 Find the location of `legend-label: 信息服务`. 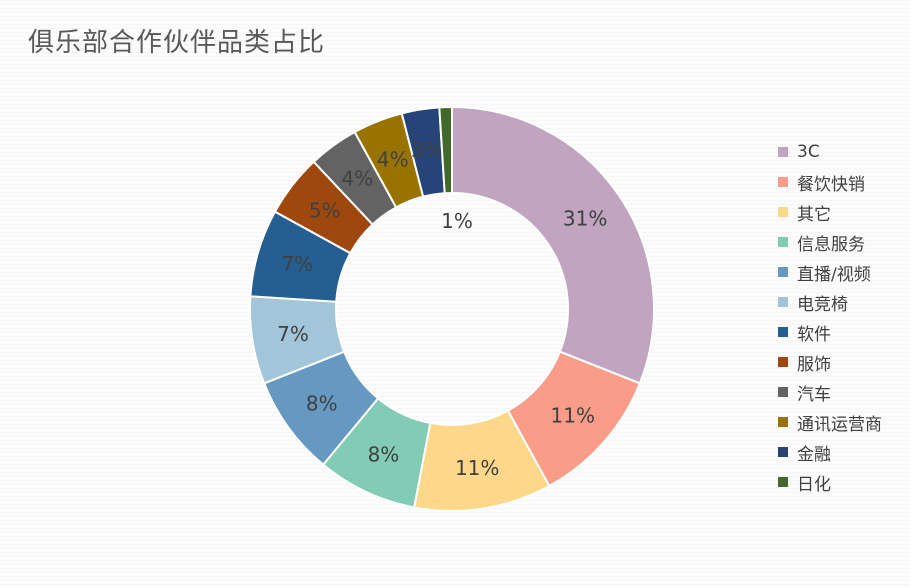

legend-label: 信息服务 is located at coordinates (831, 244).